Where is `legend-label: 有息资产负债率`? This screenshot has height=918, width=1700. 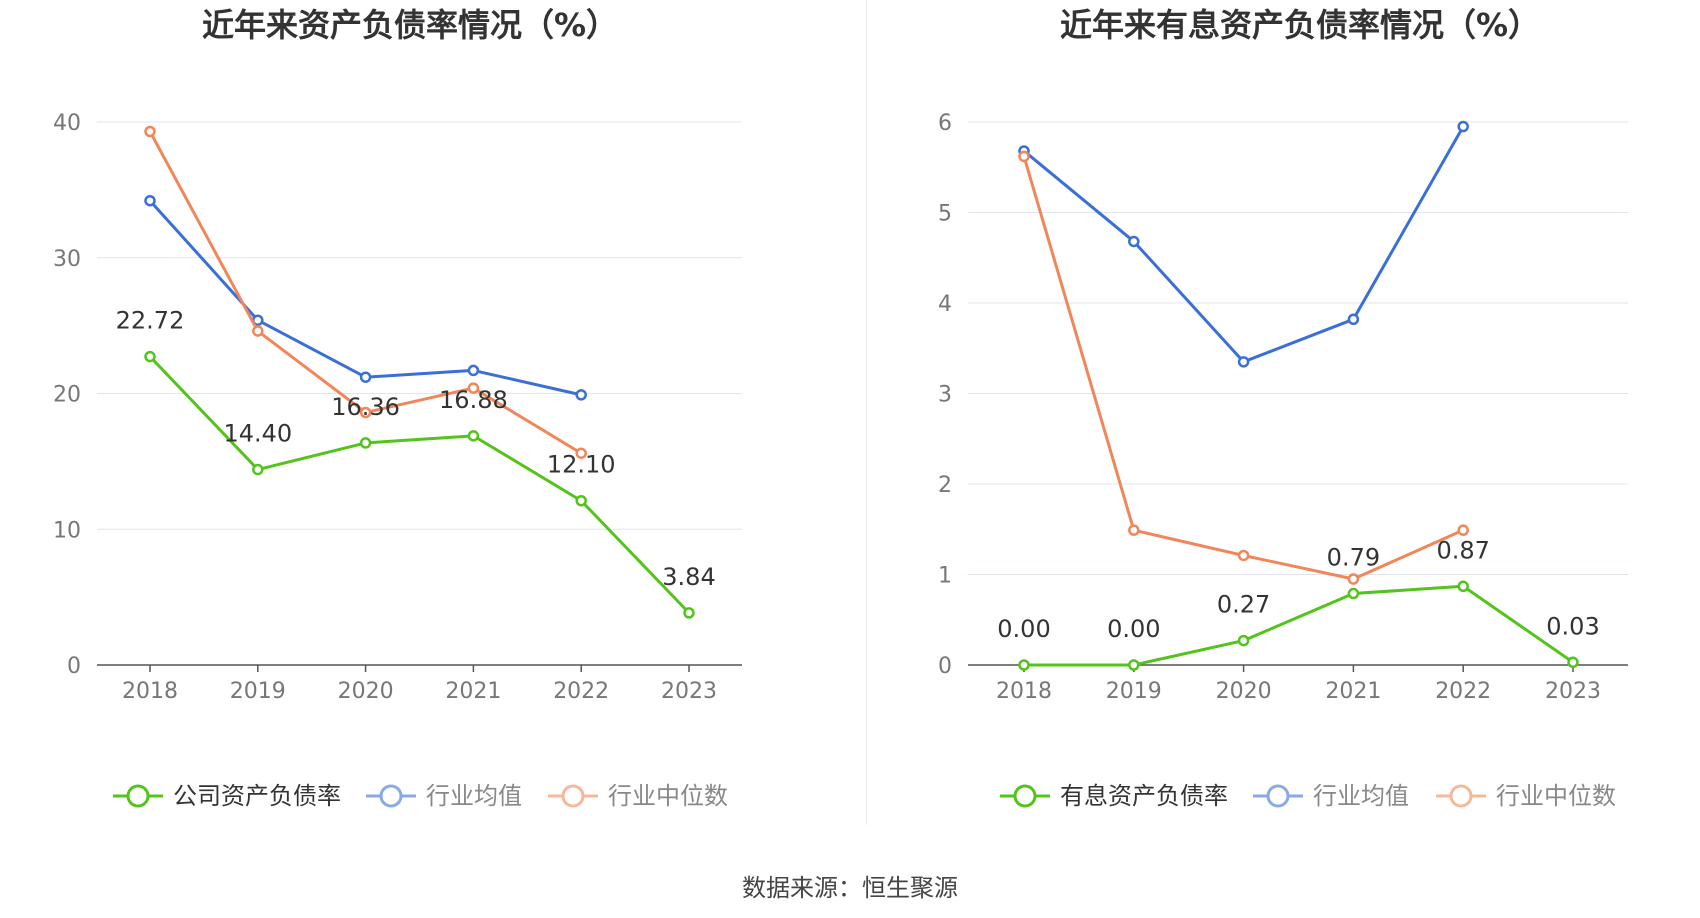 legend-label: 有息资产负债率 is located at coordinates (1144, 796).